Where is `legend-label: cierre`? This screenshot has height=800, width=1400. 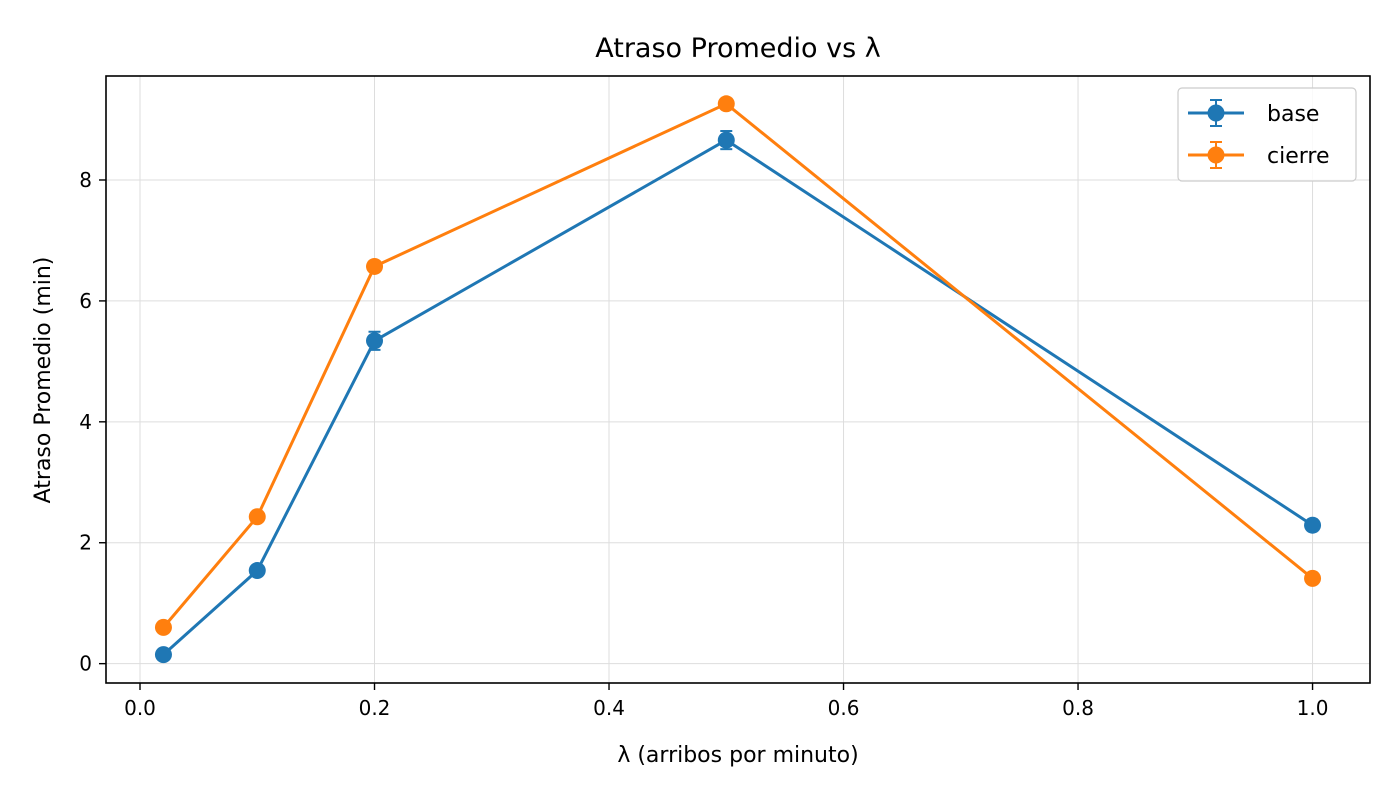 legend-label: cierre is located at coordinates (1298, 156).